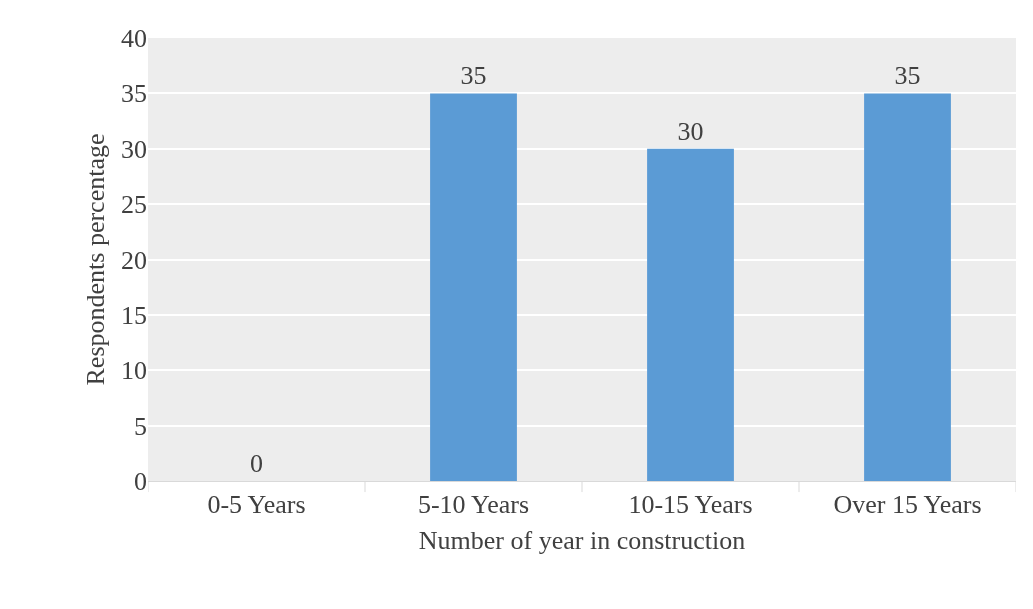 The image size is (1033, 609). I want to click on y-tick-label: 25, so click(134, 205).